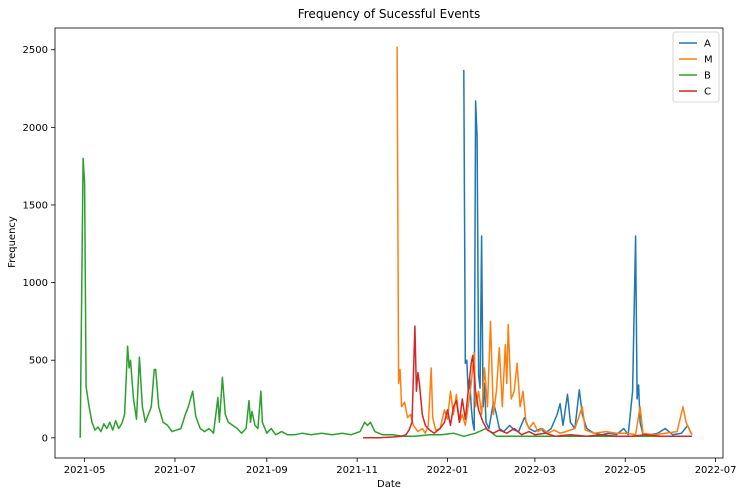 The width and height of the screenshot is (740, 496). What do you see at coordinates (448, 470) in the screenshot?
I see `x-tick-label: 2022-01` at bounding box center [448, 470].